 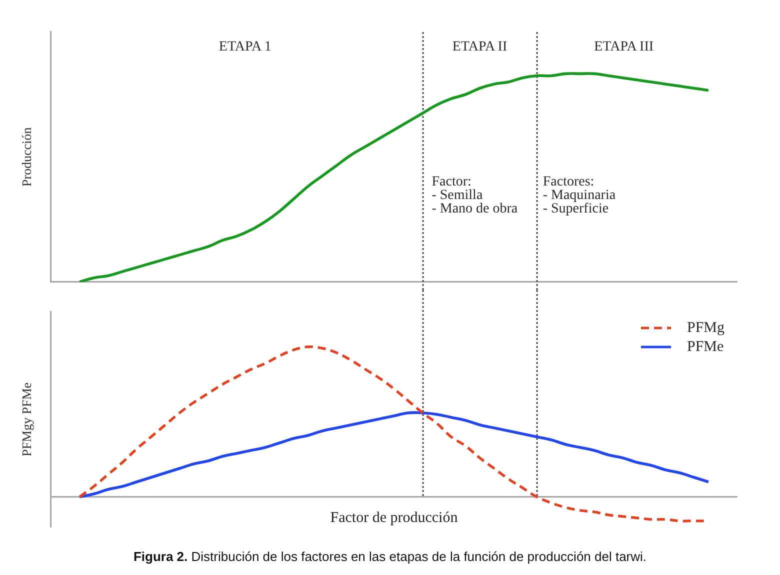 I want to click on x-axis-title: Factor de producción, so click(x=394, y=518).